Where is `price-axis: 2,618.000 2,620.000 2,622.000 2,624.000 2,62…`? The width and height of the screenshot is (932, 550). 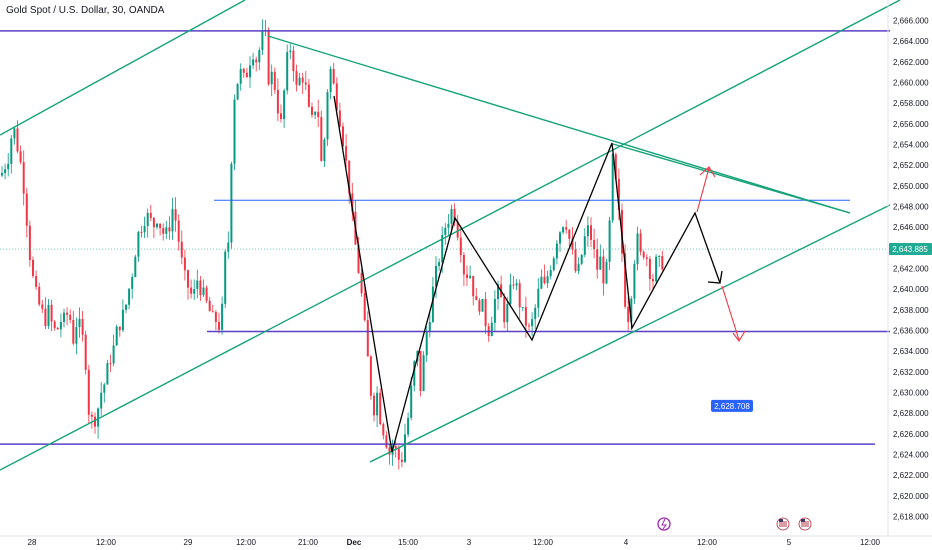 price-axis: 2,618.000 2,620.000 2,622.000 2,624.000 2,62… is located at coordinates (908, 268).